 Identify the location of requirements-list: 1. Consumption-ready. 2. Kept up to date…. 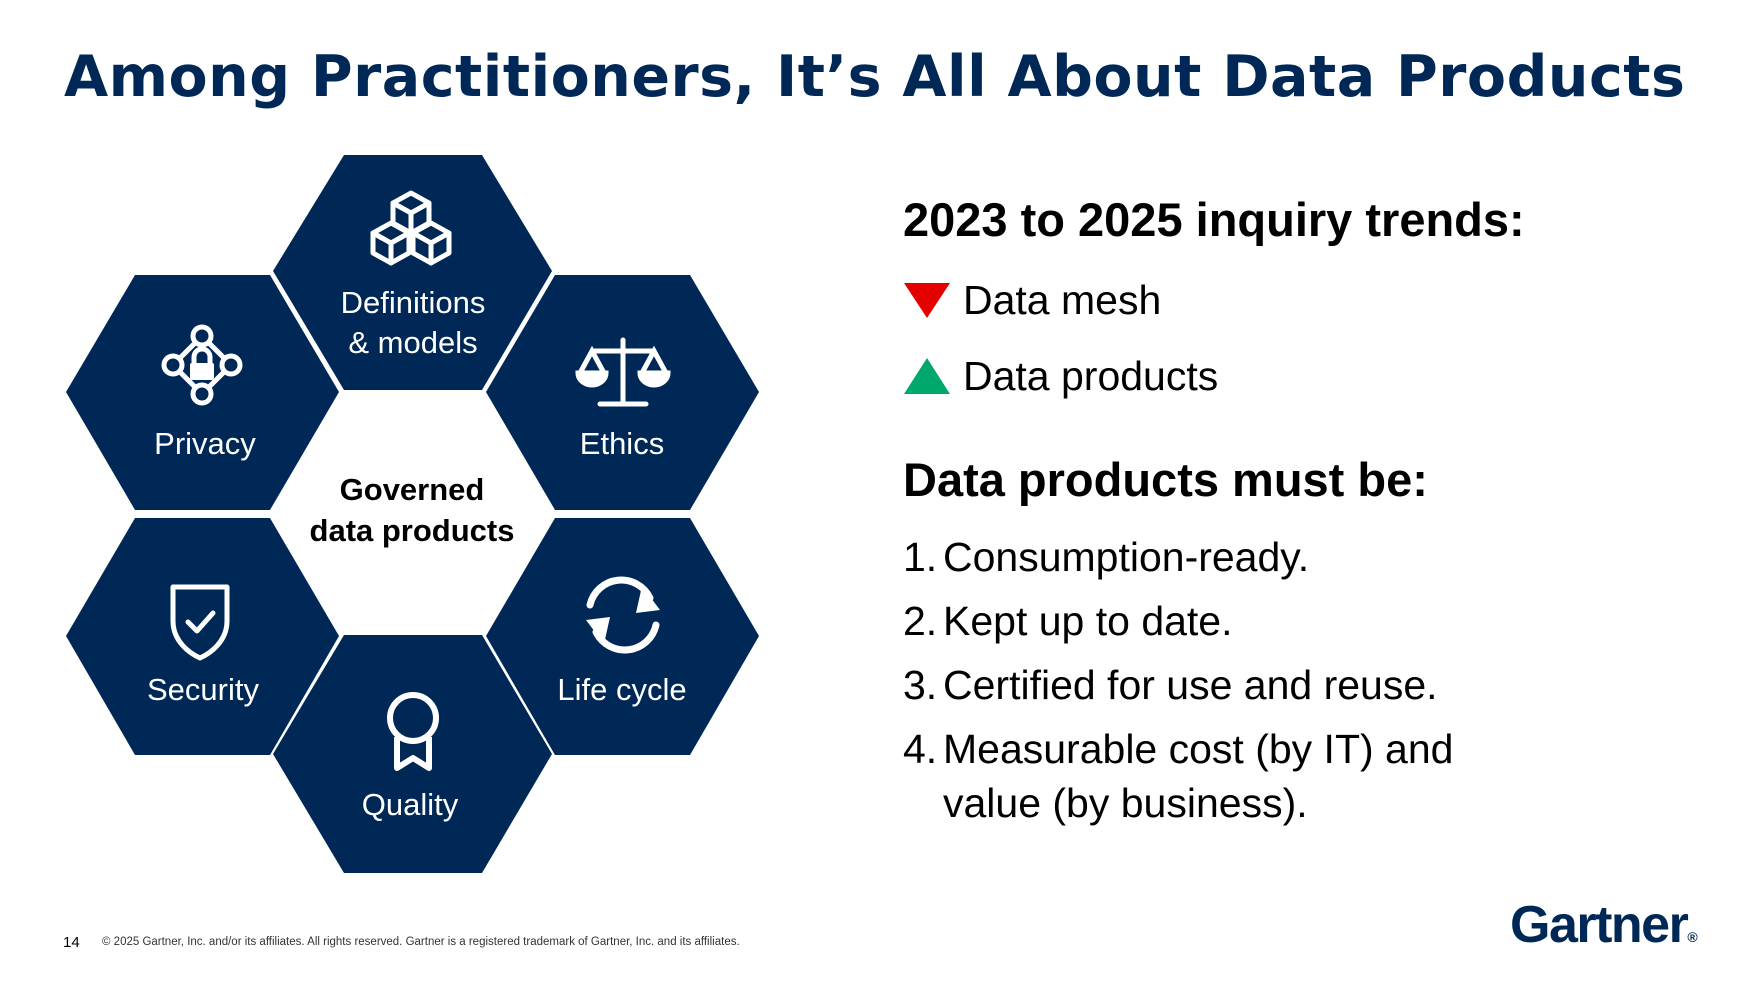
(1203, 685).